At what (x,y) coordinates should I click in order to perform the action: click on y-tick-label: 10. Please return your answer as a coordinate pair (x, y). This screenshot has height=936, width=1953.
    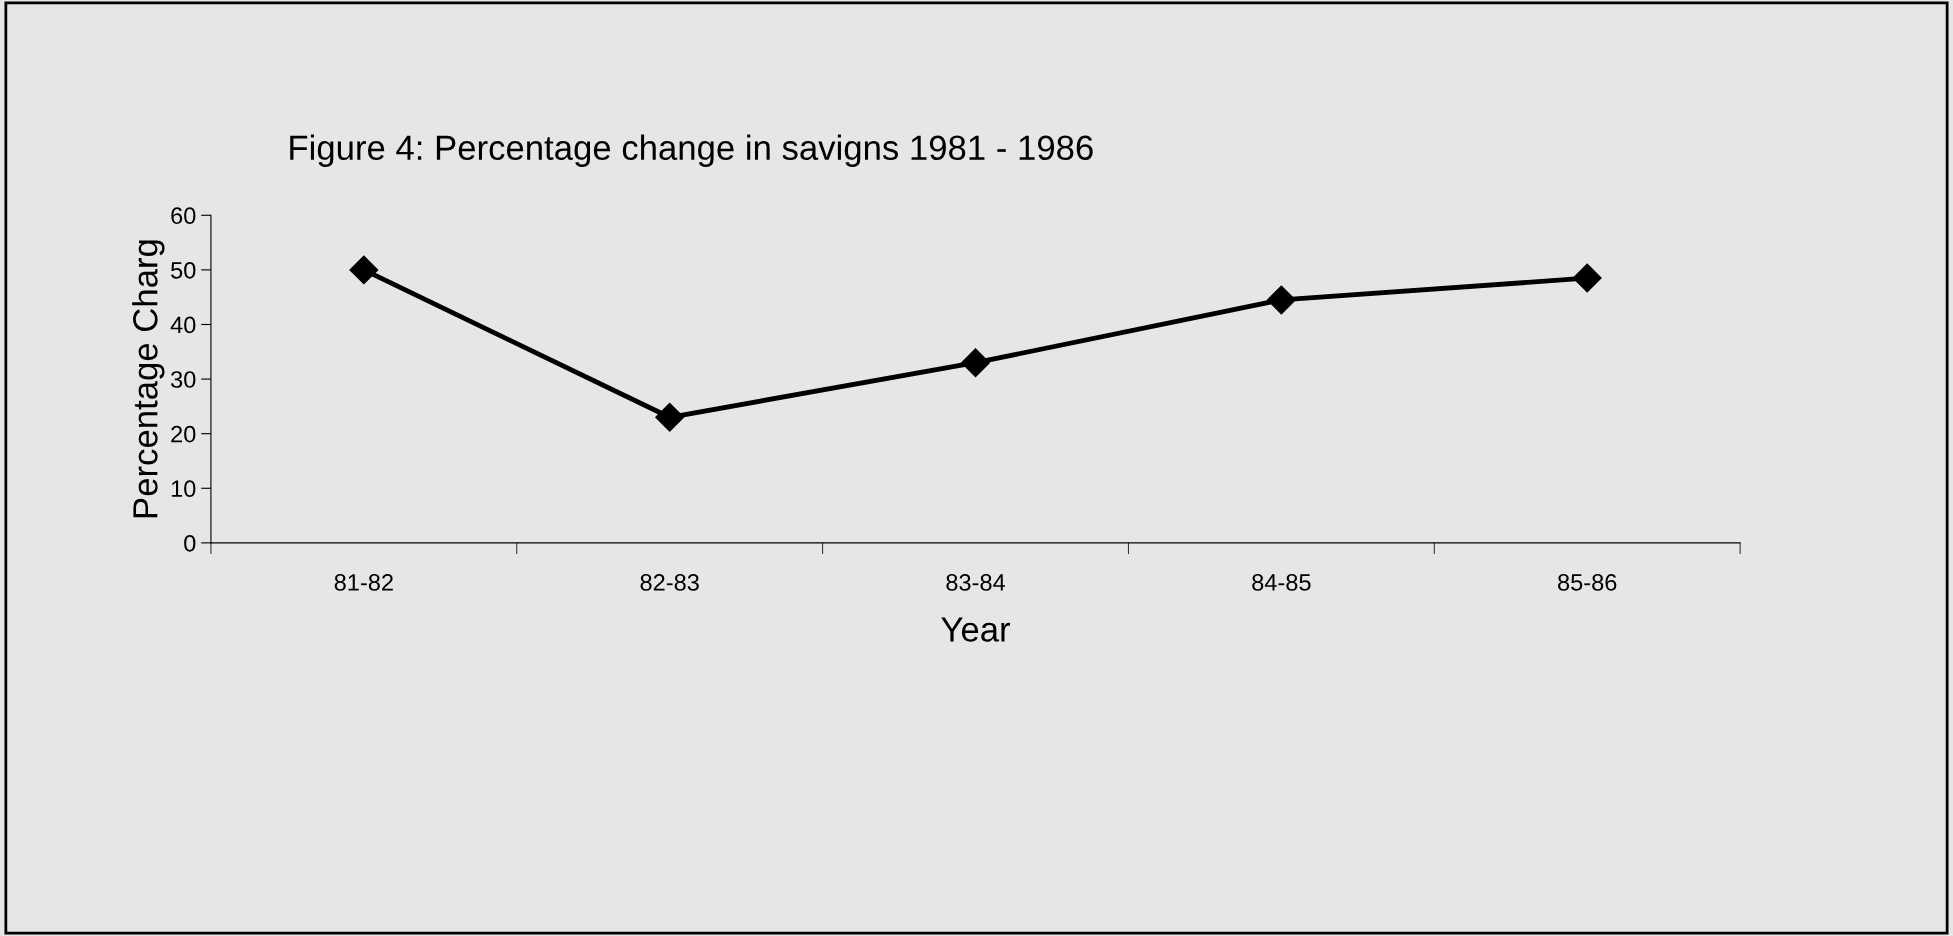
    Looking at the image, I should click on (183, 489).